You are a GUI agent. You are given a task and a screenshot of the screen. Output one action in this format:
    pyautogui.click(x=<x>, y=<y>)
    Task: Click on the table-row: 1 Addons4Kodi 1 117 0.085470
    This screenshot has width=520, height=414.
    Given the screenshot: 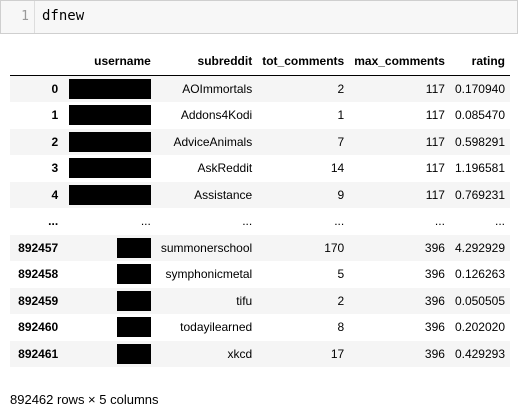 What is the action you would take?
    pyautogui.click(x=260, y=115)
    